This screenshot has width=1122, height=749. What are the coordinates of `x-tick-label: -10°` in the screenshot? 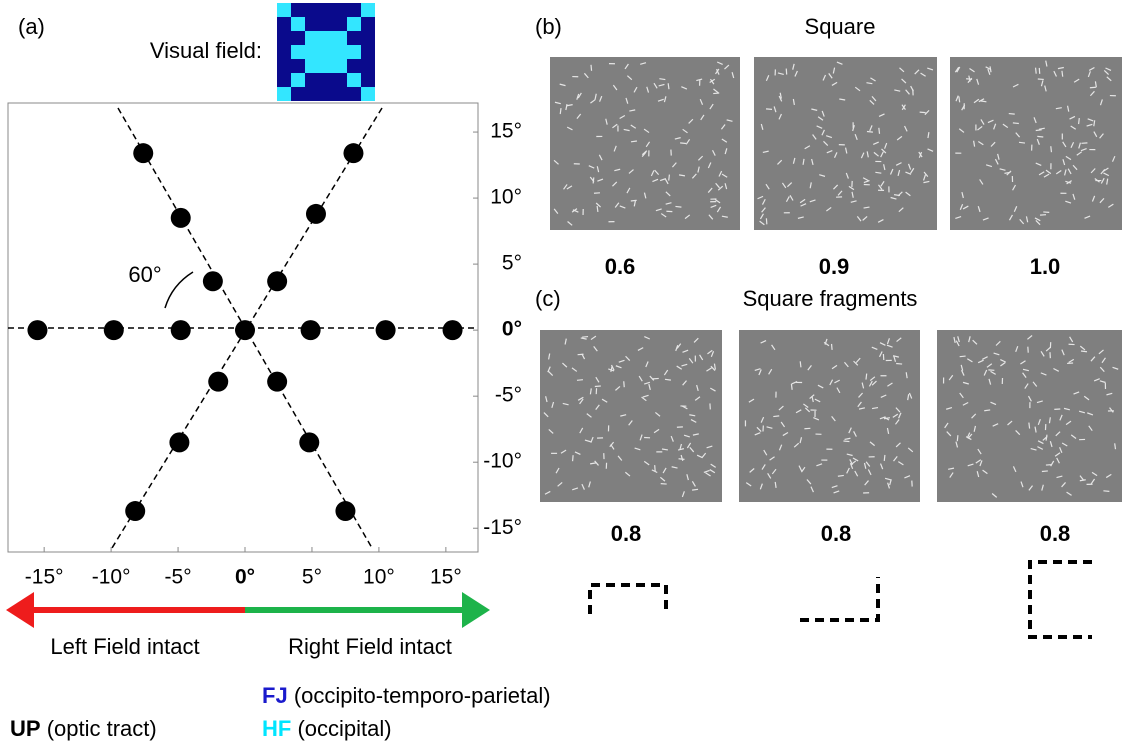 It's located at (111, 577).